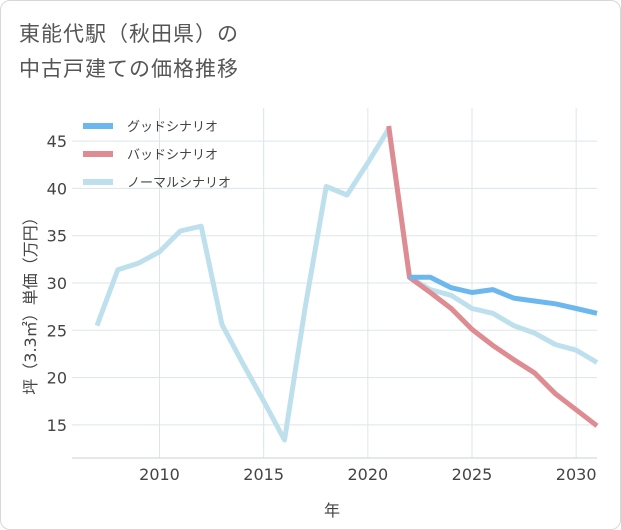 This screenshot has height=530, width=621. What do you see at coordinates (172, 155) in the screenshot?
I see `legend-label: バッドシナリオ` at bounding box center [172, 155].